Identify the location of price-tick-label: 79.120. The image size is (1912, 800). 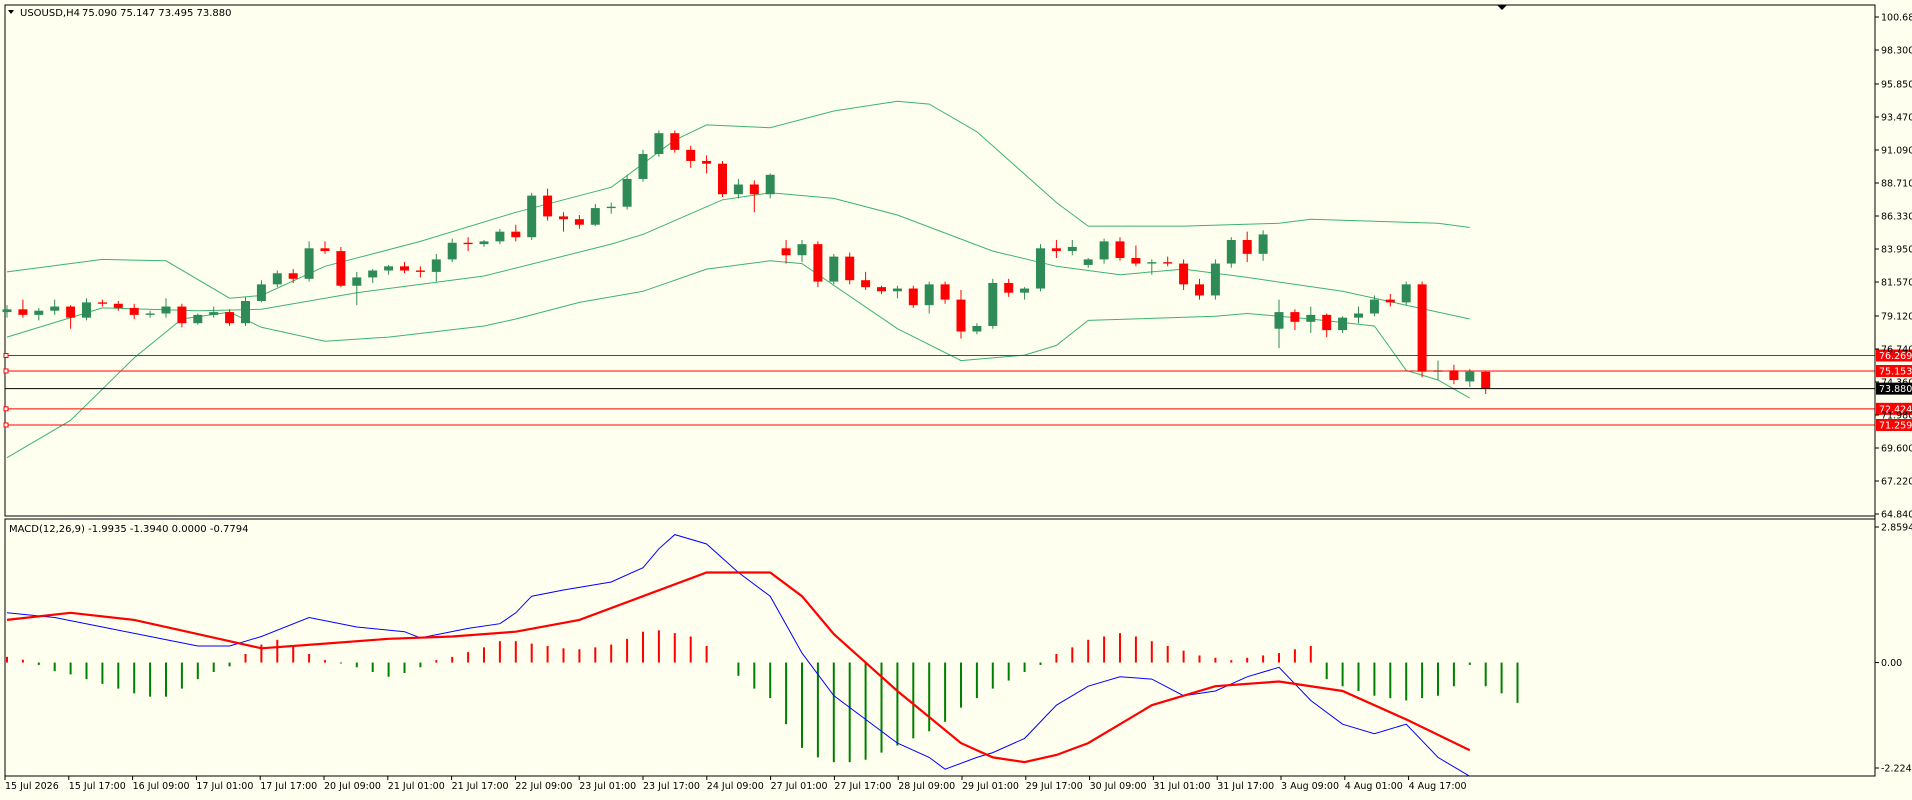
(1896, 316).